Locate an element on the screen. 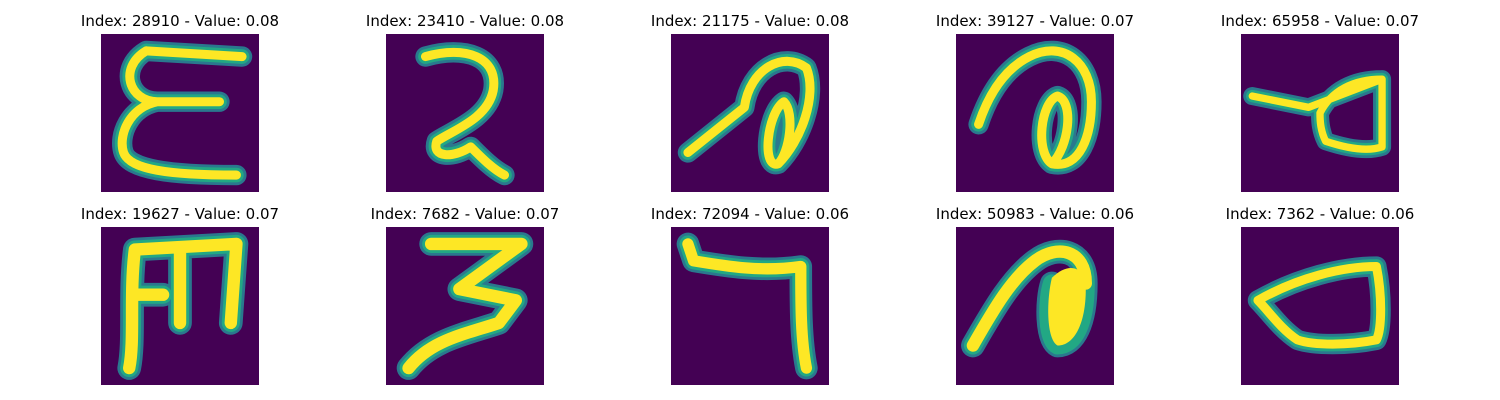 The image size is (1500, 400). panel-title: Index: 7682 - Value: 0.07 is located at coordinates (465, 214).